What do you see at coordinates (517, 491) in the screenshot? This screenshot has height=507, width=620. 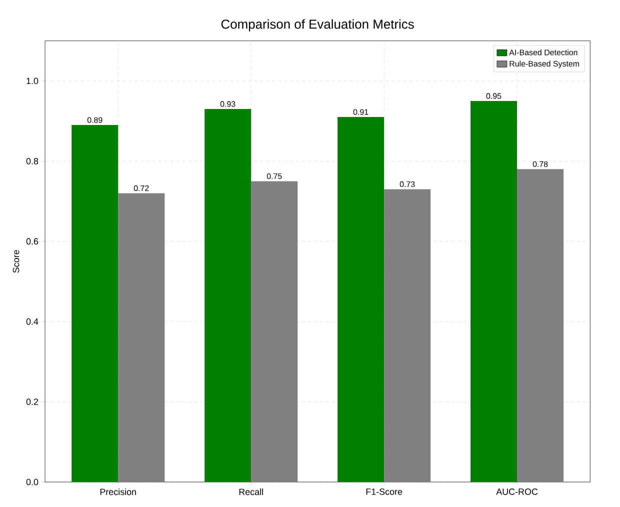 I see `x-tick-label: AUC-ROC` at bounding box center [517, 491].